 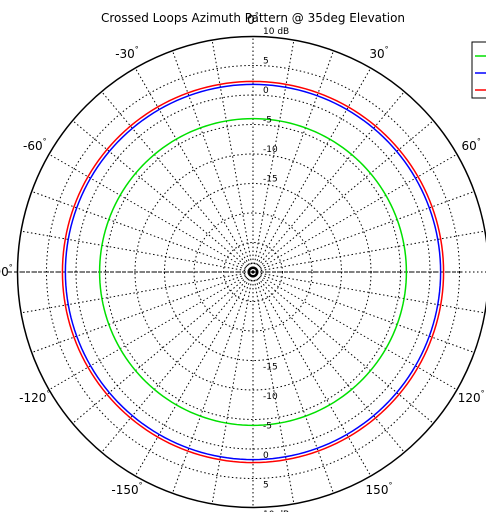 What do you see at coordinates (127, 53) in the screenshot?
I see `angle-label: -30°` at bounding box center [127, 53].